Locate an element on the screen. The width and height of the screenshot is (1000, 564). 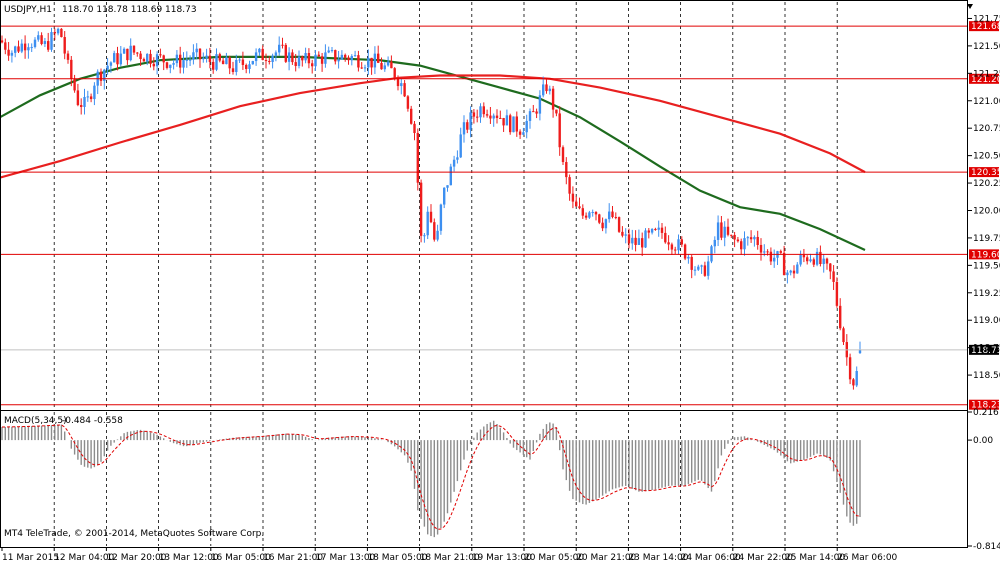
time-tick-label: 17 Mar 13:00 is located at coordinates (345, 558).